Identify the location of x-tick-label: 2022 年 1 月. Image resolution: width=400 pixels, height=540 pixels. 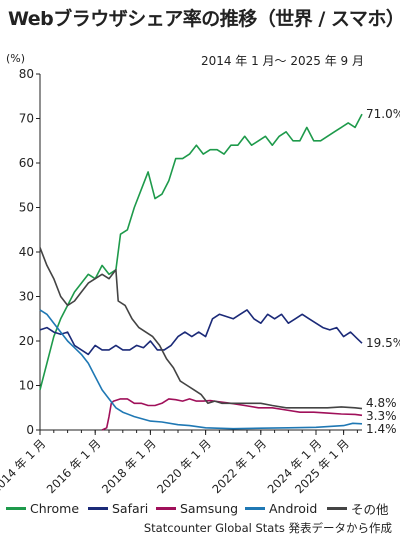
(239, 466).